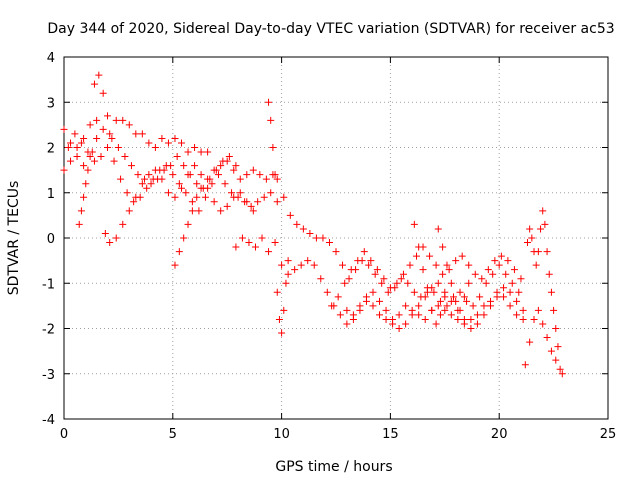 This screenshot has height=480, width=640. I want to click on y-tick-label: 3, so click(51, 103).